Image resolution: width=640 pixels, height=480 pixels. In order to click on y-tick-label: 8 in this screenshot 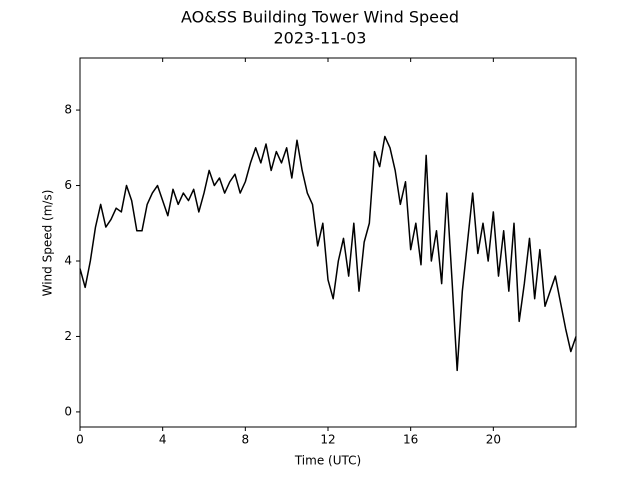, I will do `click(68, 110)`.